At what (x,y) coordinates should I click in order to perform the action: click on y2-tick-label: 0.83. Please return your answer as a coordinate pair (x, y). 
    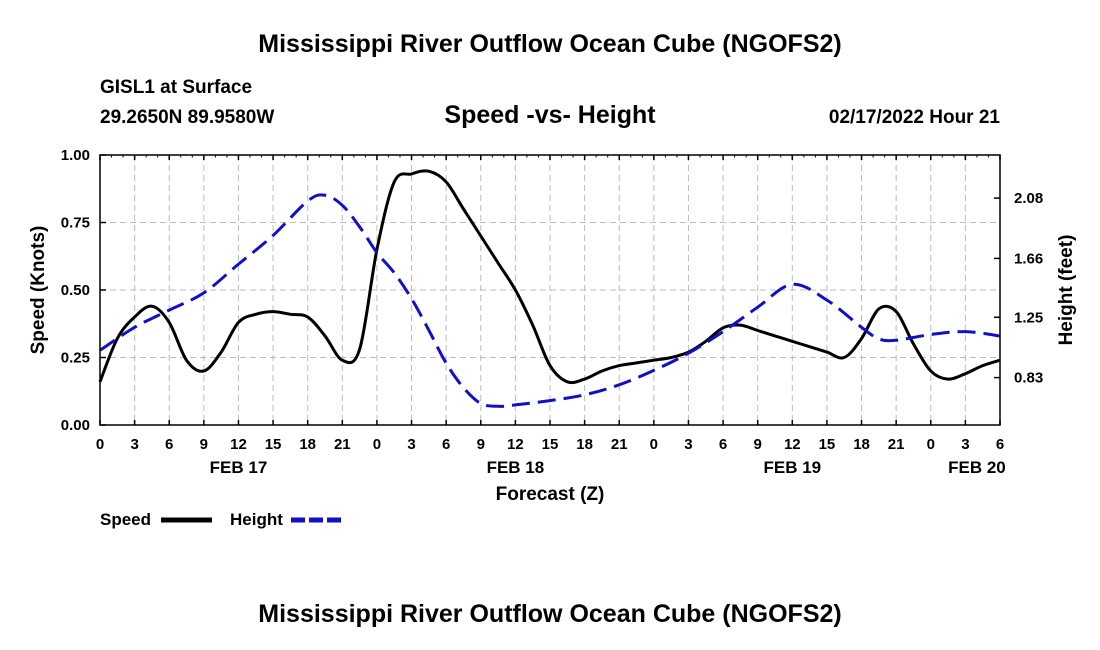
    Looking at the image, I should click on (1028, 378).